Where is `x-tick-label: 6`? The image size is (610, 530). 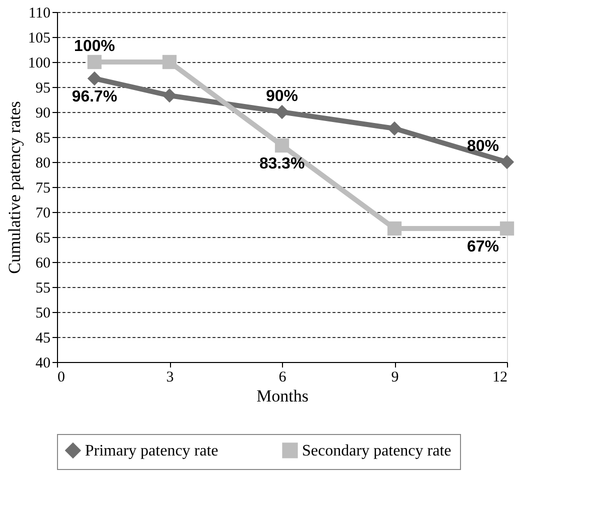
x-tick-label: 6 is located at coordinates (282, 378).